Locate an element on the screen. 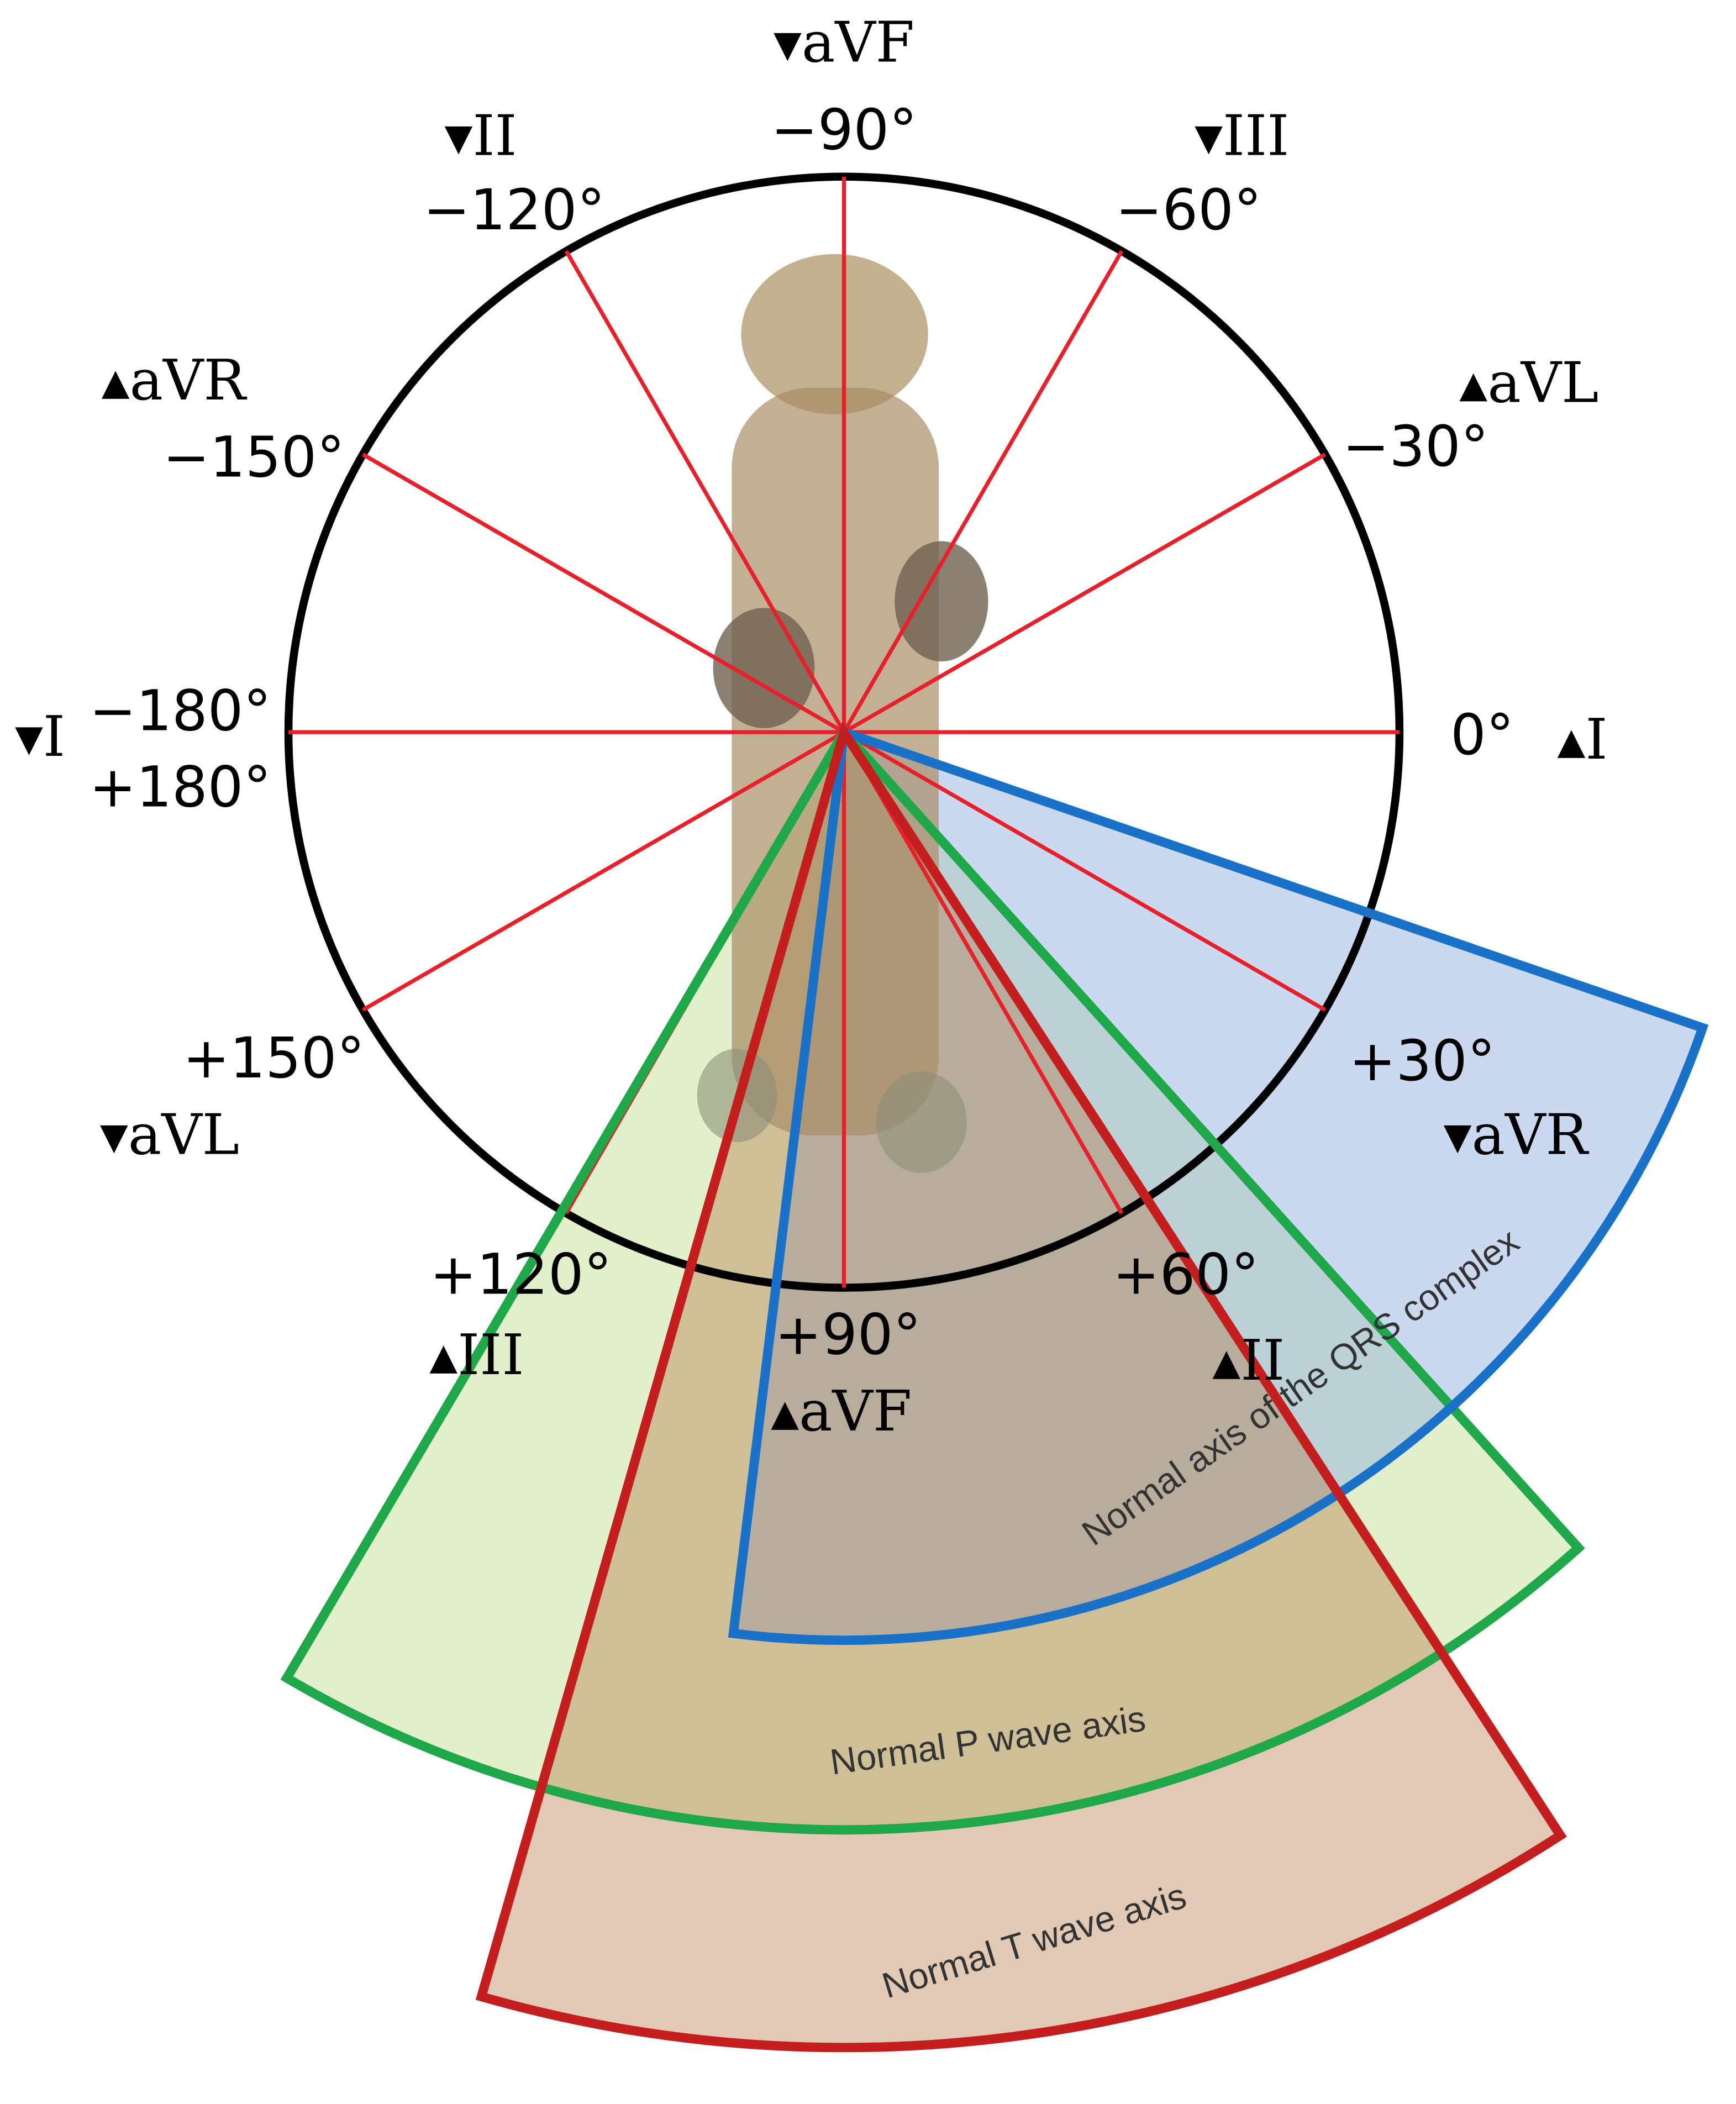 Image resolution: width=1736 pixels, height=2104 pixels. lead-label: ▾III is located at coordinates (1242, 136).